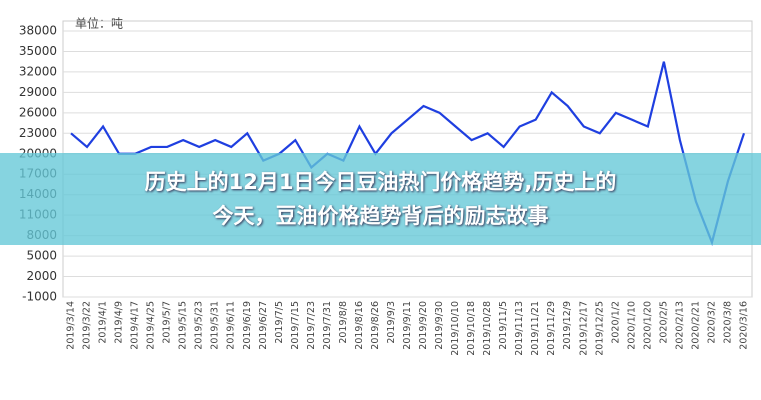 Image resolution: width=761 pixels, height=400 pixels. I want to click on x-tick-label: 2019/10/18, so click(471, 328).